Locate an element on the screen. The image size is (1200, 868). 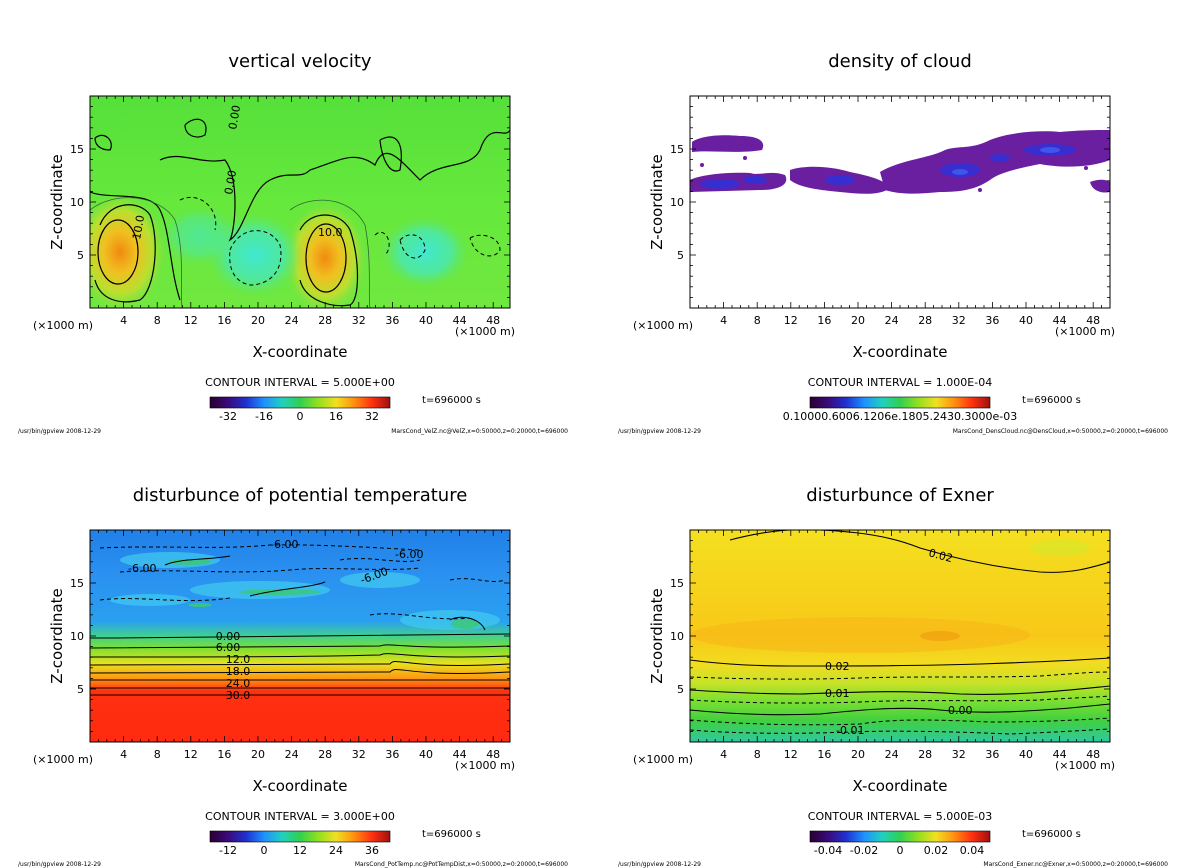
colorbar-tick: -0.02 is located at coordinates (864, 850).